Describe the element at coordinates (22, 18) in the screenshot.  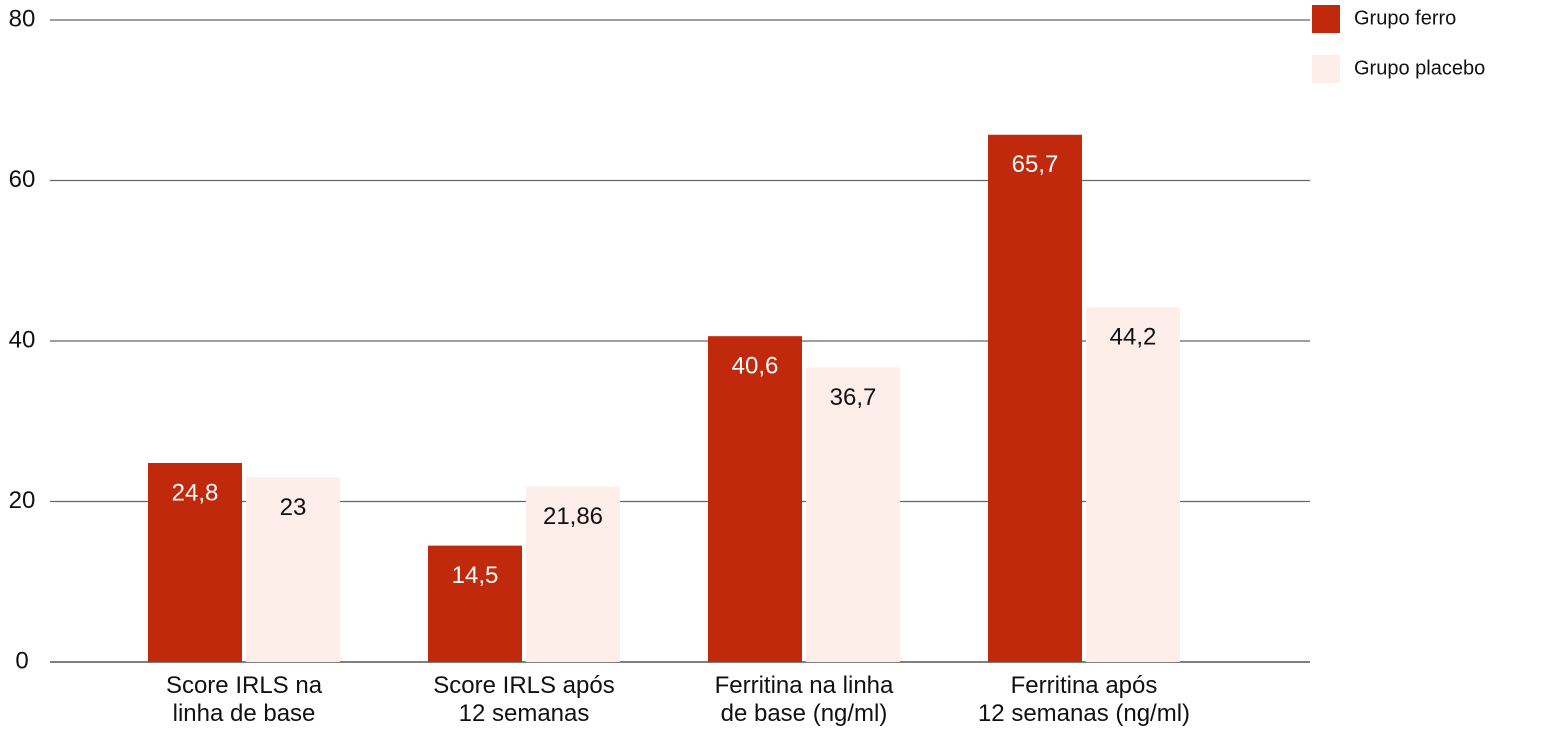
I see `y-tick-label: 80` at that location.